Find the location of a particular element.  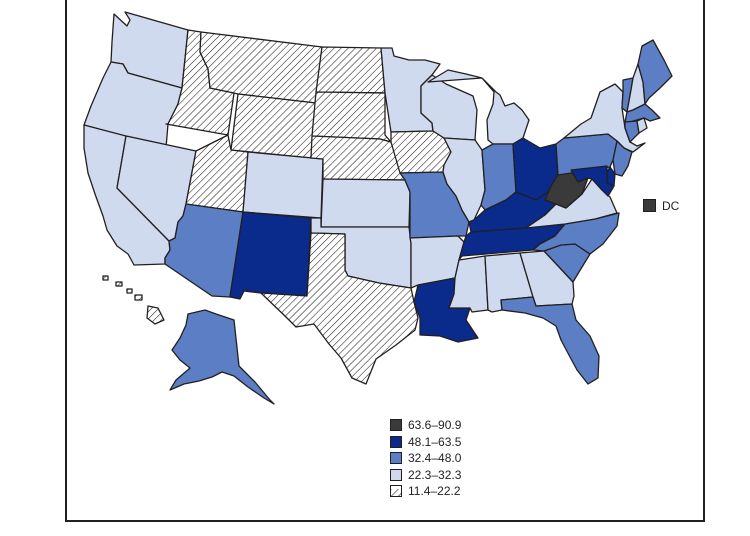

state-NJ is located at coordinates (622, 158).